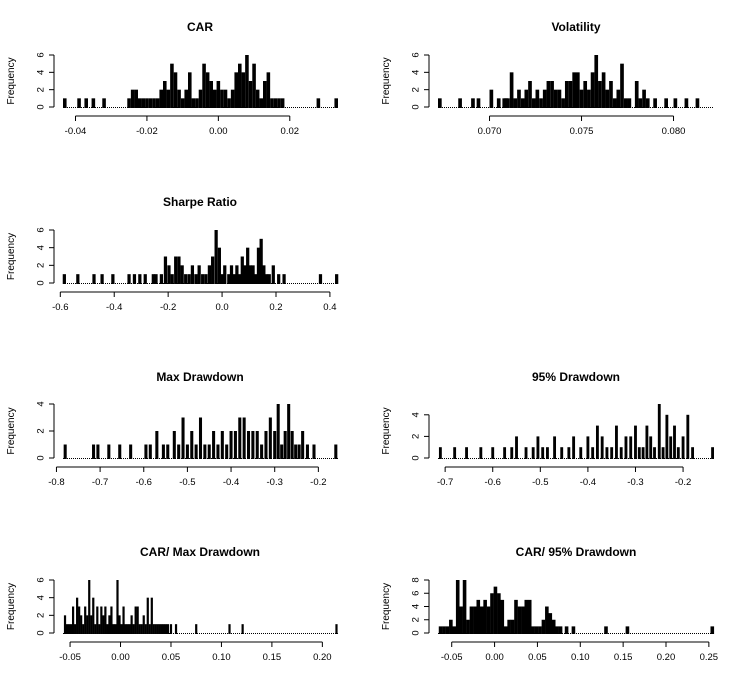 The width and height of the screenshot is (752, 700). I want to click on x-tick-label: -0.05, so click(452, 657).